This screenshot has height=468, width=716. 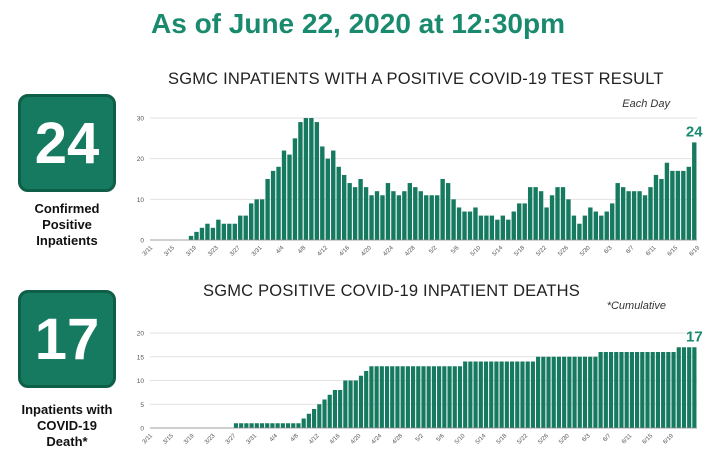 I want to click on deaths-y-tick-label: 5, so click(x=142, y=405).